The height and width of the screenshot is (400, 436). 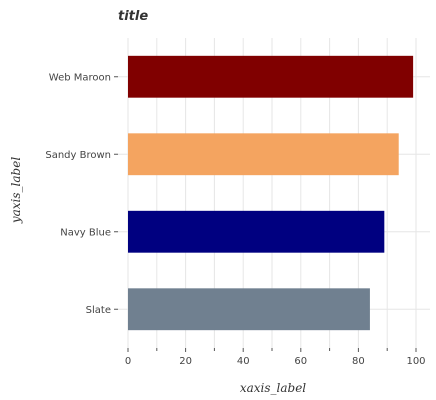 I want to click on chart-title: title, so click(x=133, y=16).